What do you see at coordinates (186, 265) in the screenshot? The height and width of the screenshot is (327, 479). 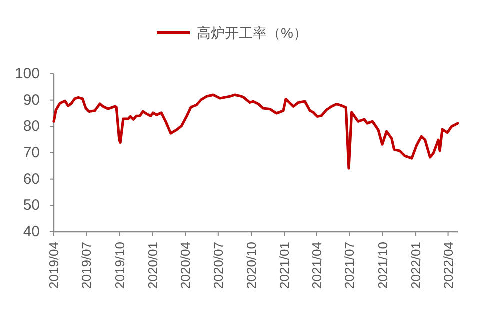 I see `x-tick-label: 2020/04` at bounding box center [186, 265].